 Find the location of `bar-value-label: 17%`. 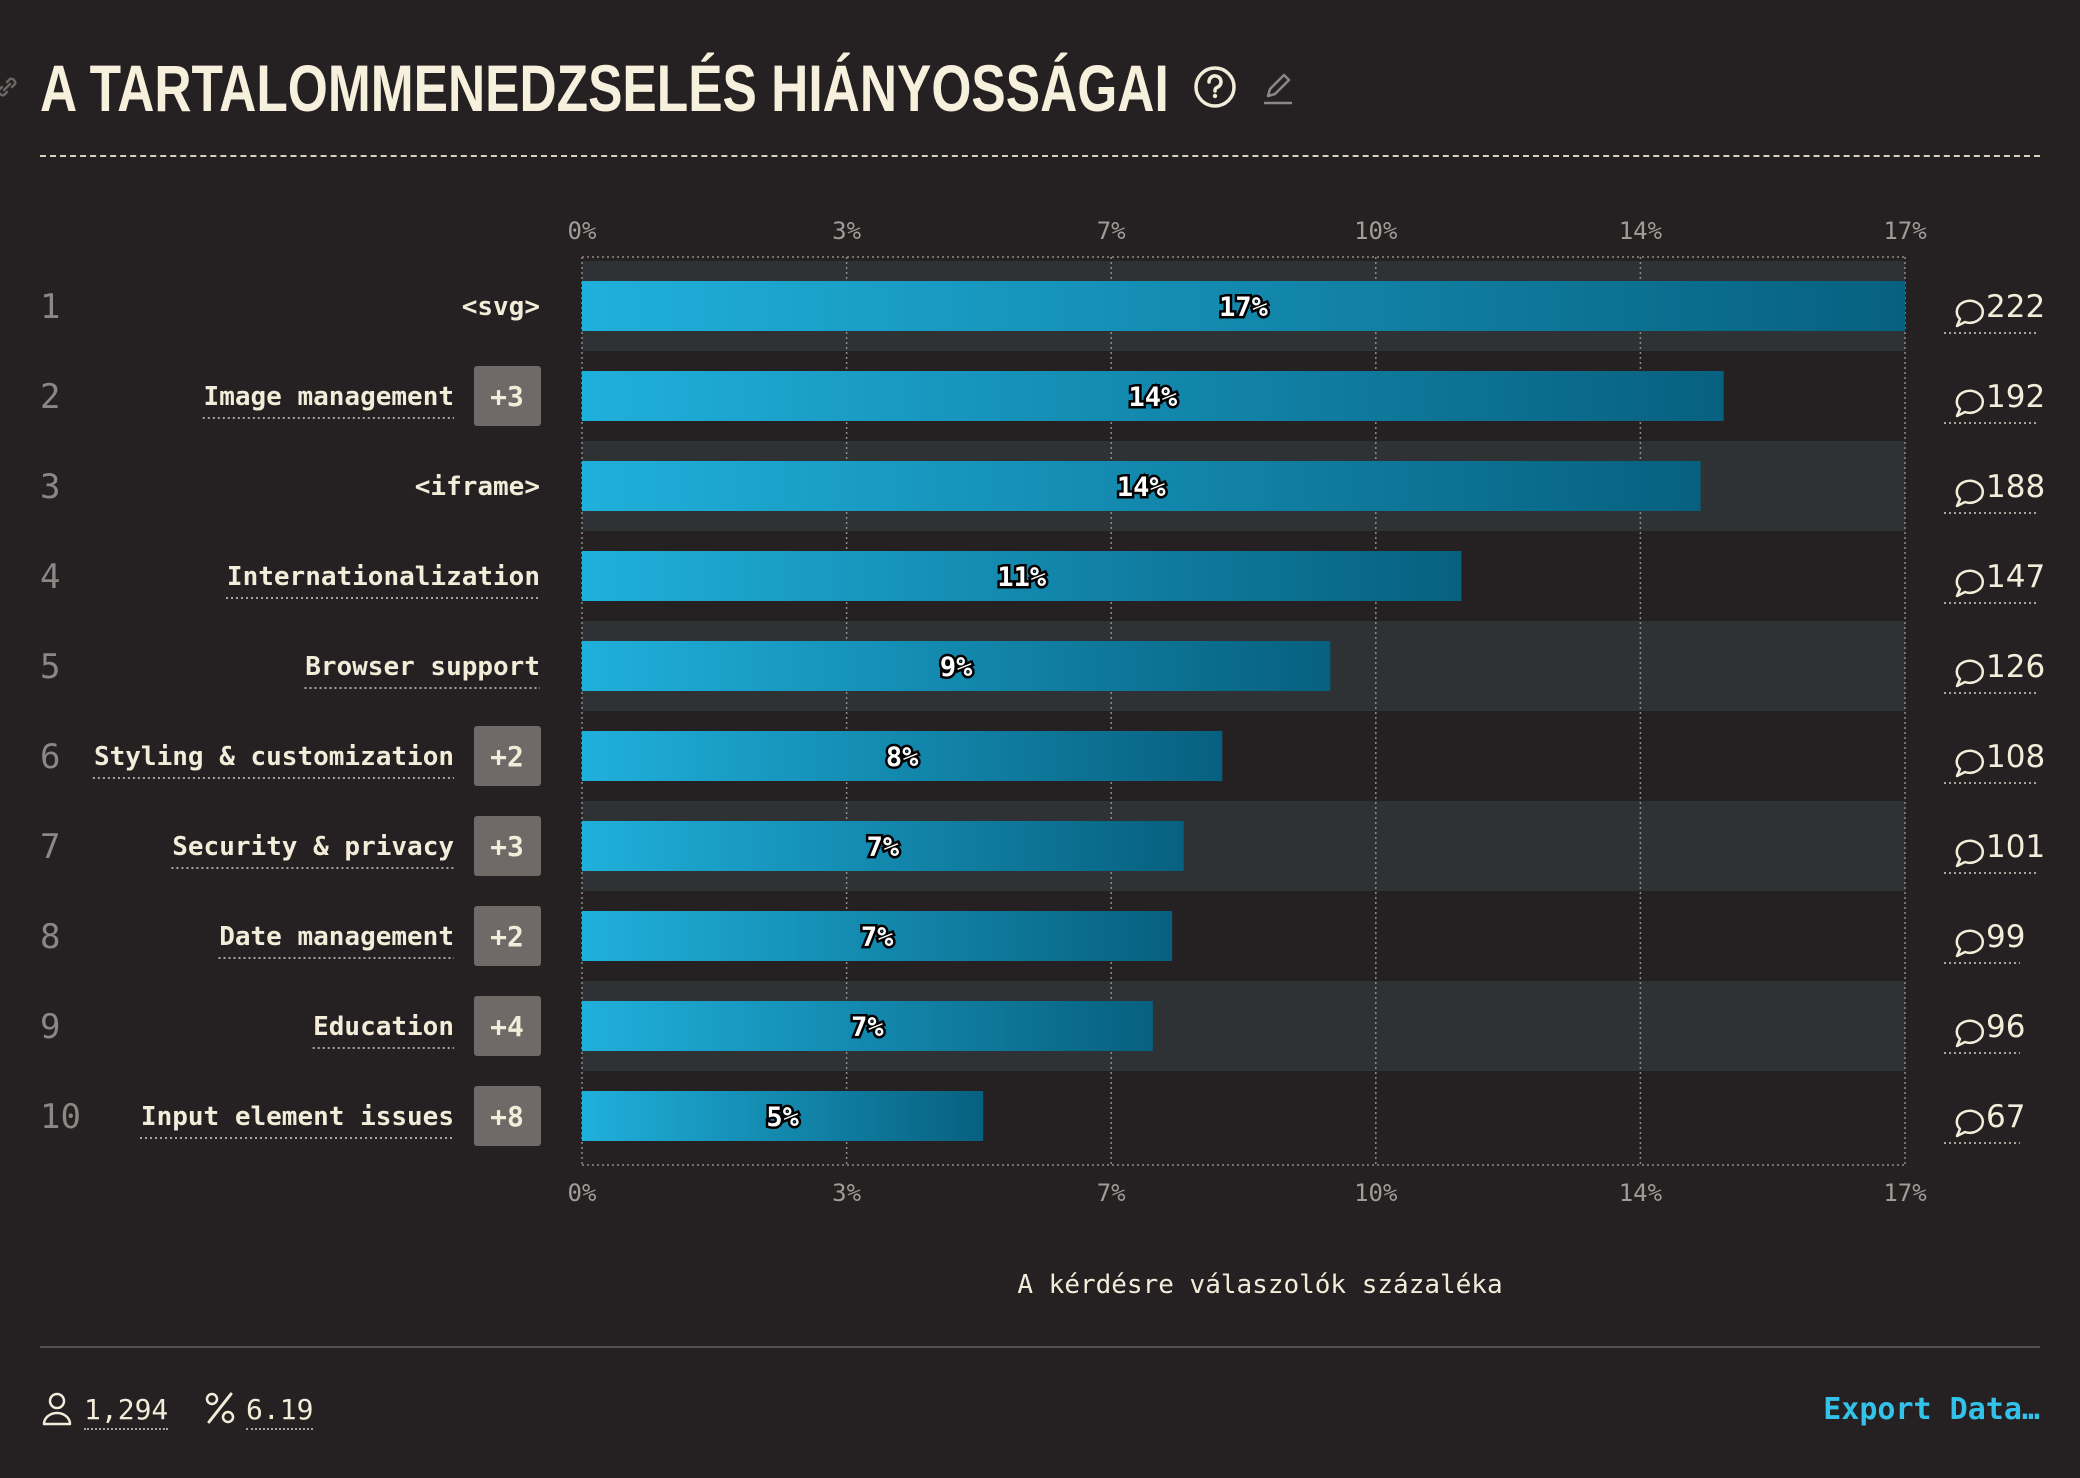

bar-value-label: 17% is located at coordinates (1244, 307).